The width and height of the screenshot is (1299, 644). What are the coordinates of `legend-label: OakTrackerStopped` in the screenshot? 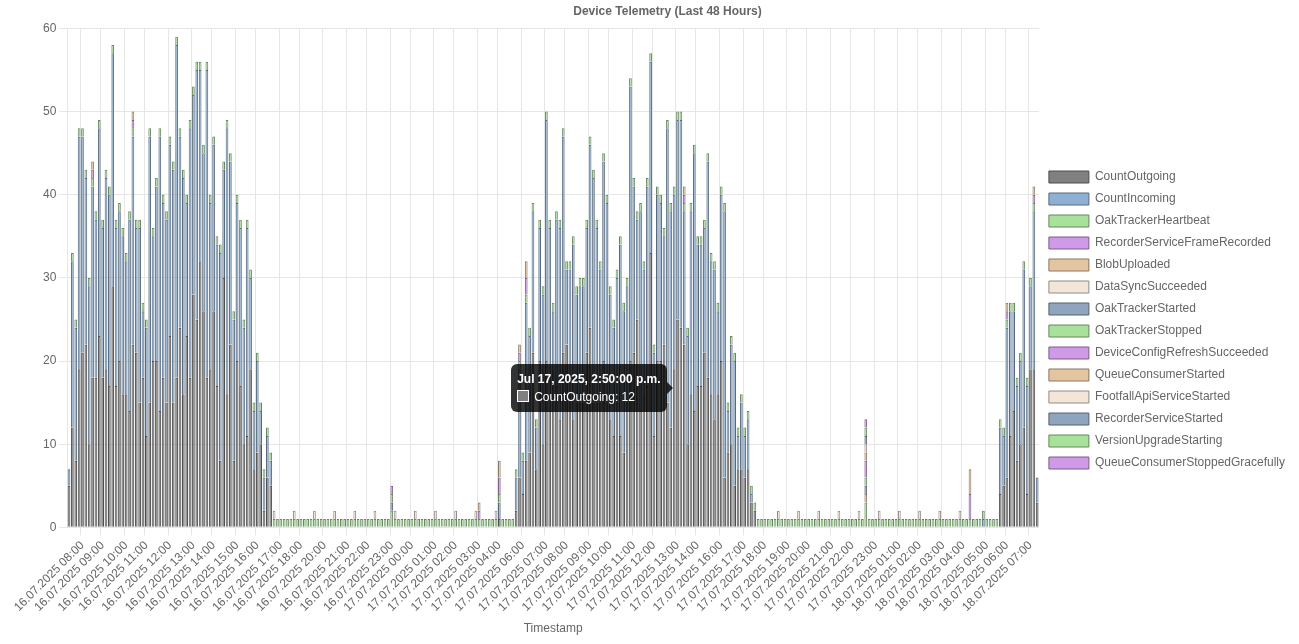 It's located at (1148, 330).